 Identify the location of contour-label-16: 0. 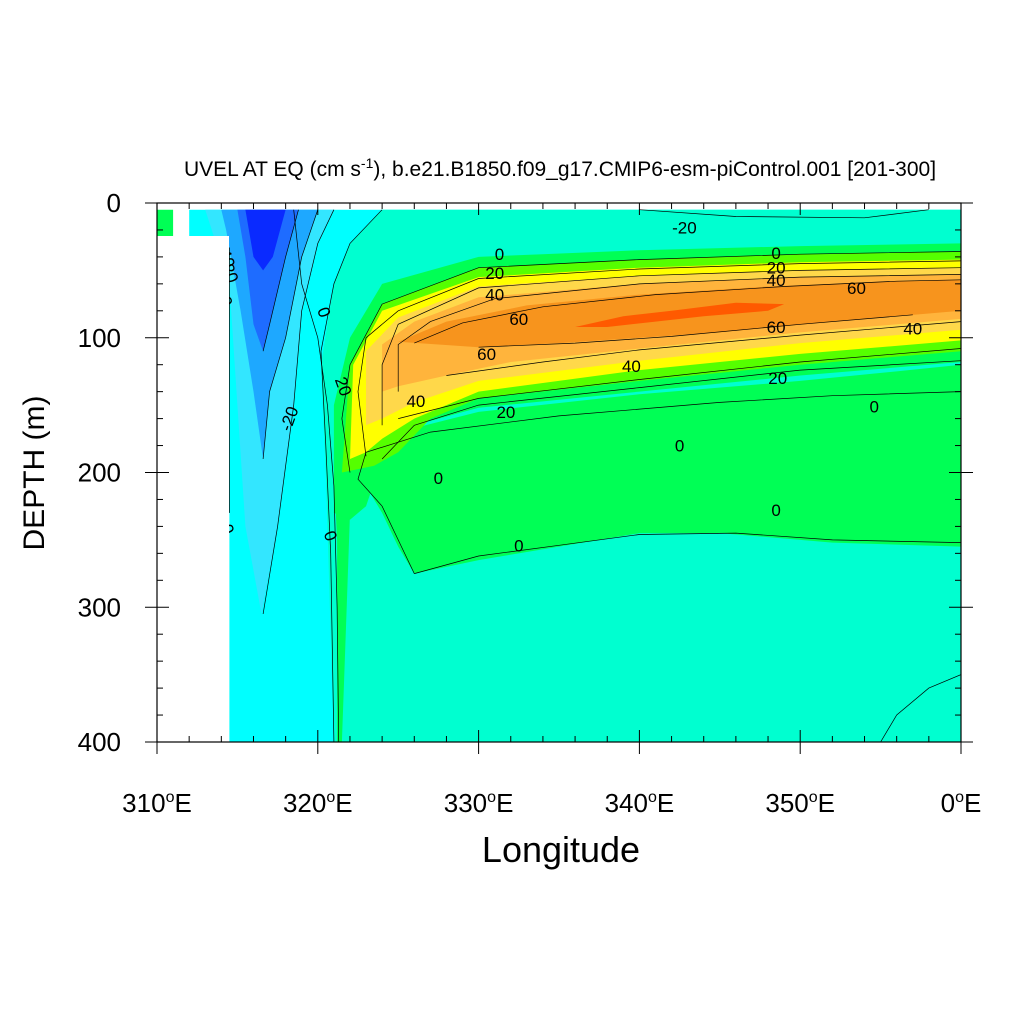
(679, 446).